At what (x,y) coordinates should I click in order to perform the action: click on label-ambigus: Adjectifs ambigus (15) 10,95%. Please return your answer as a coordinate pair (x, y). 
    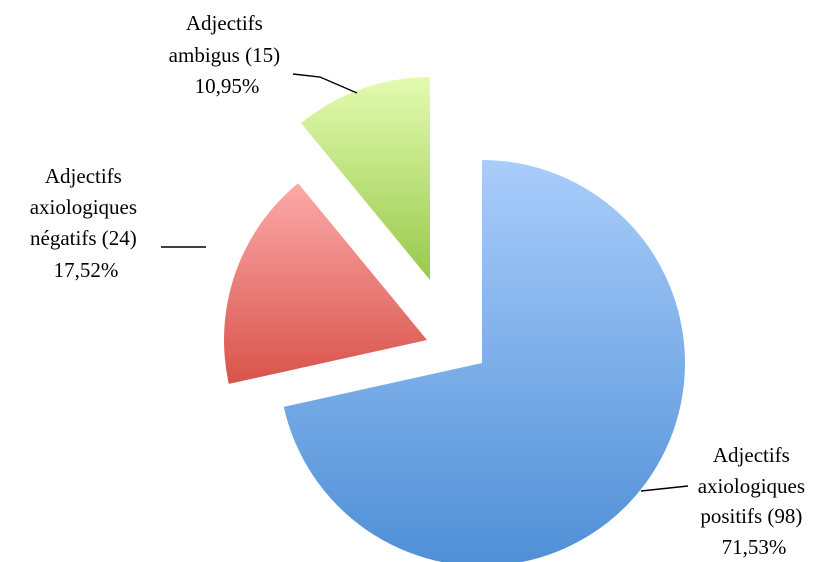
    Looking at the image, I should click on (227, 54).